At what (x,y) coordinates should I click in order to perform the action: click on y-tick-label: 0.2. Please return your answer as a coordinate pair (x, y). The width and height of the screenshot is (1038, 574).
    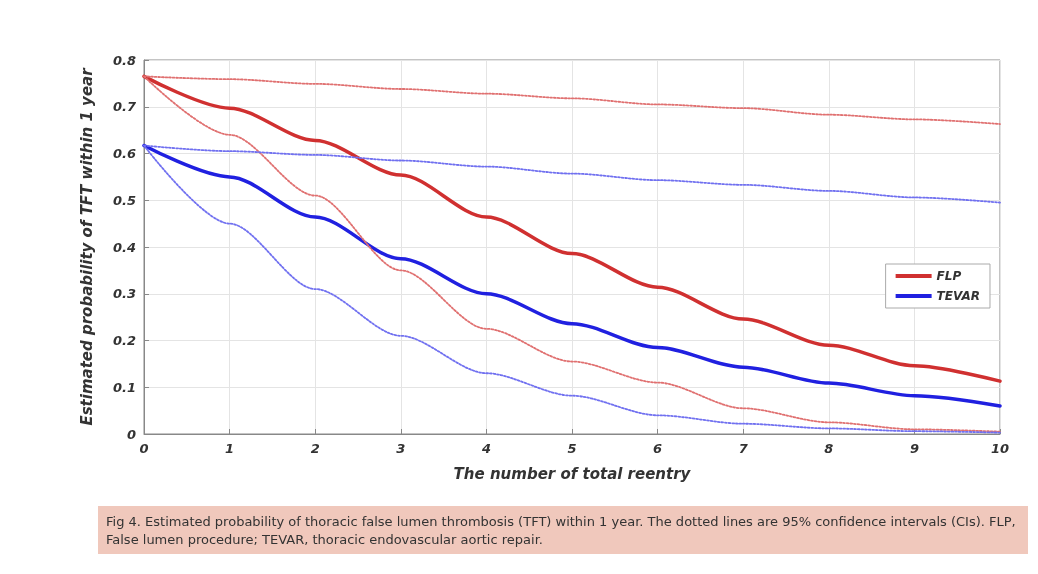
    Looking at the image, I should click on (124, 340).